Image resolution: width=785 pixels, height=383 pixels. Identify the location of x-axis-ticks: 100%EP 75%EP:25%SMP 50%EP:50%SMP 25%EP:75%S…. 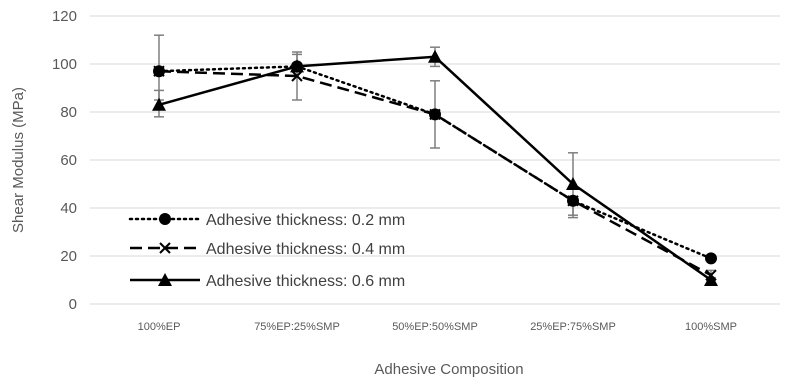
(437, 327).